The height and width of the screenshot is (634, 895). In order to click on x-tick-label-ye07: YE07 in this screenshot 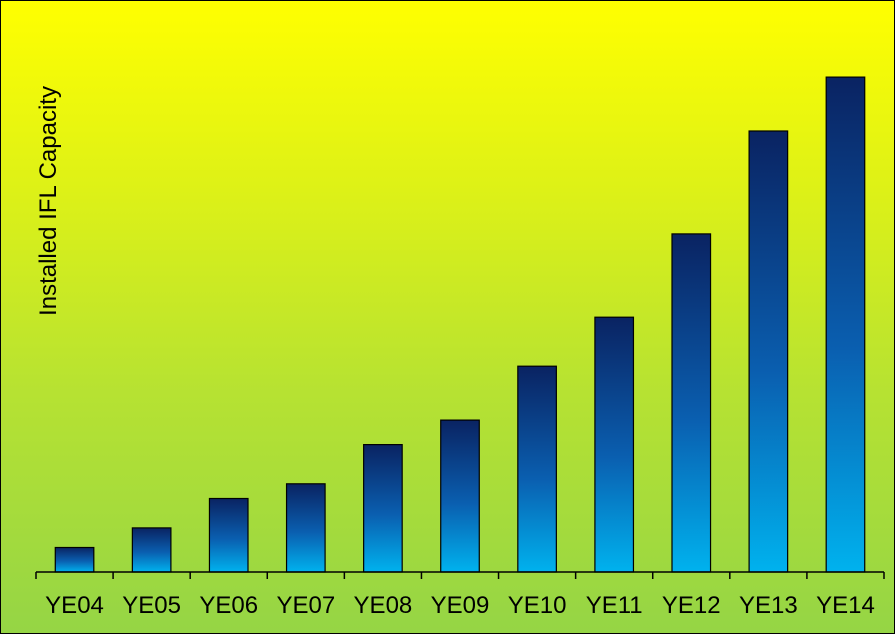, I will do `click(305, 605)`.